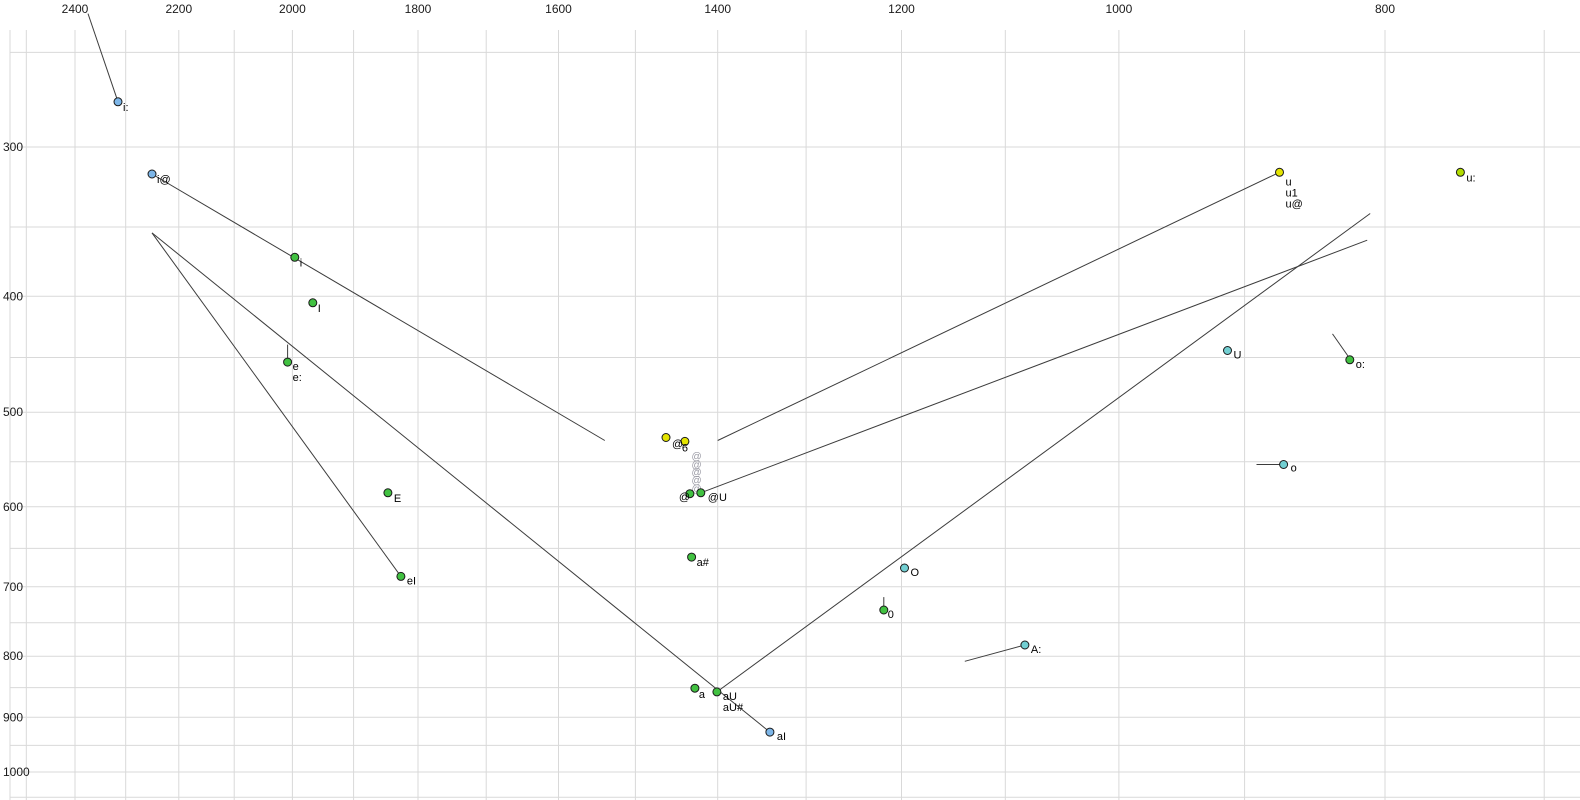 Image resolution: width=1580 pixels, height=800 pixels. I want to click on vowel-point-o:, so click(1350, 360).